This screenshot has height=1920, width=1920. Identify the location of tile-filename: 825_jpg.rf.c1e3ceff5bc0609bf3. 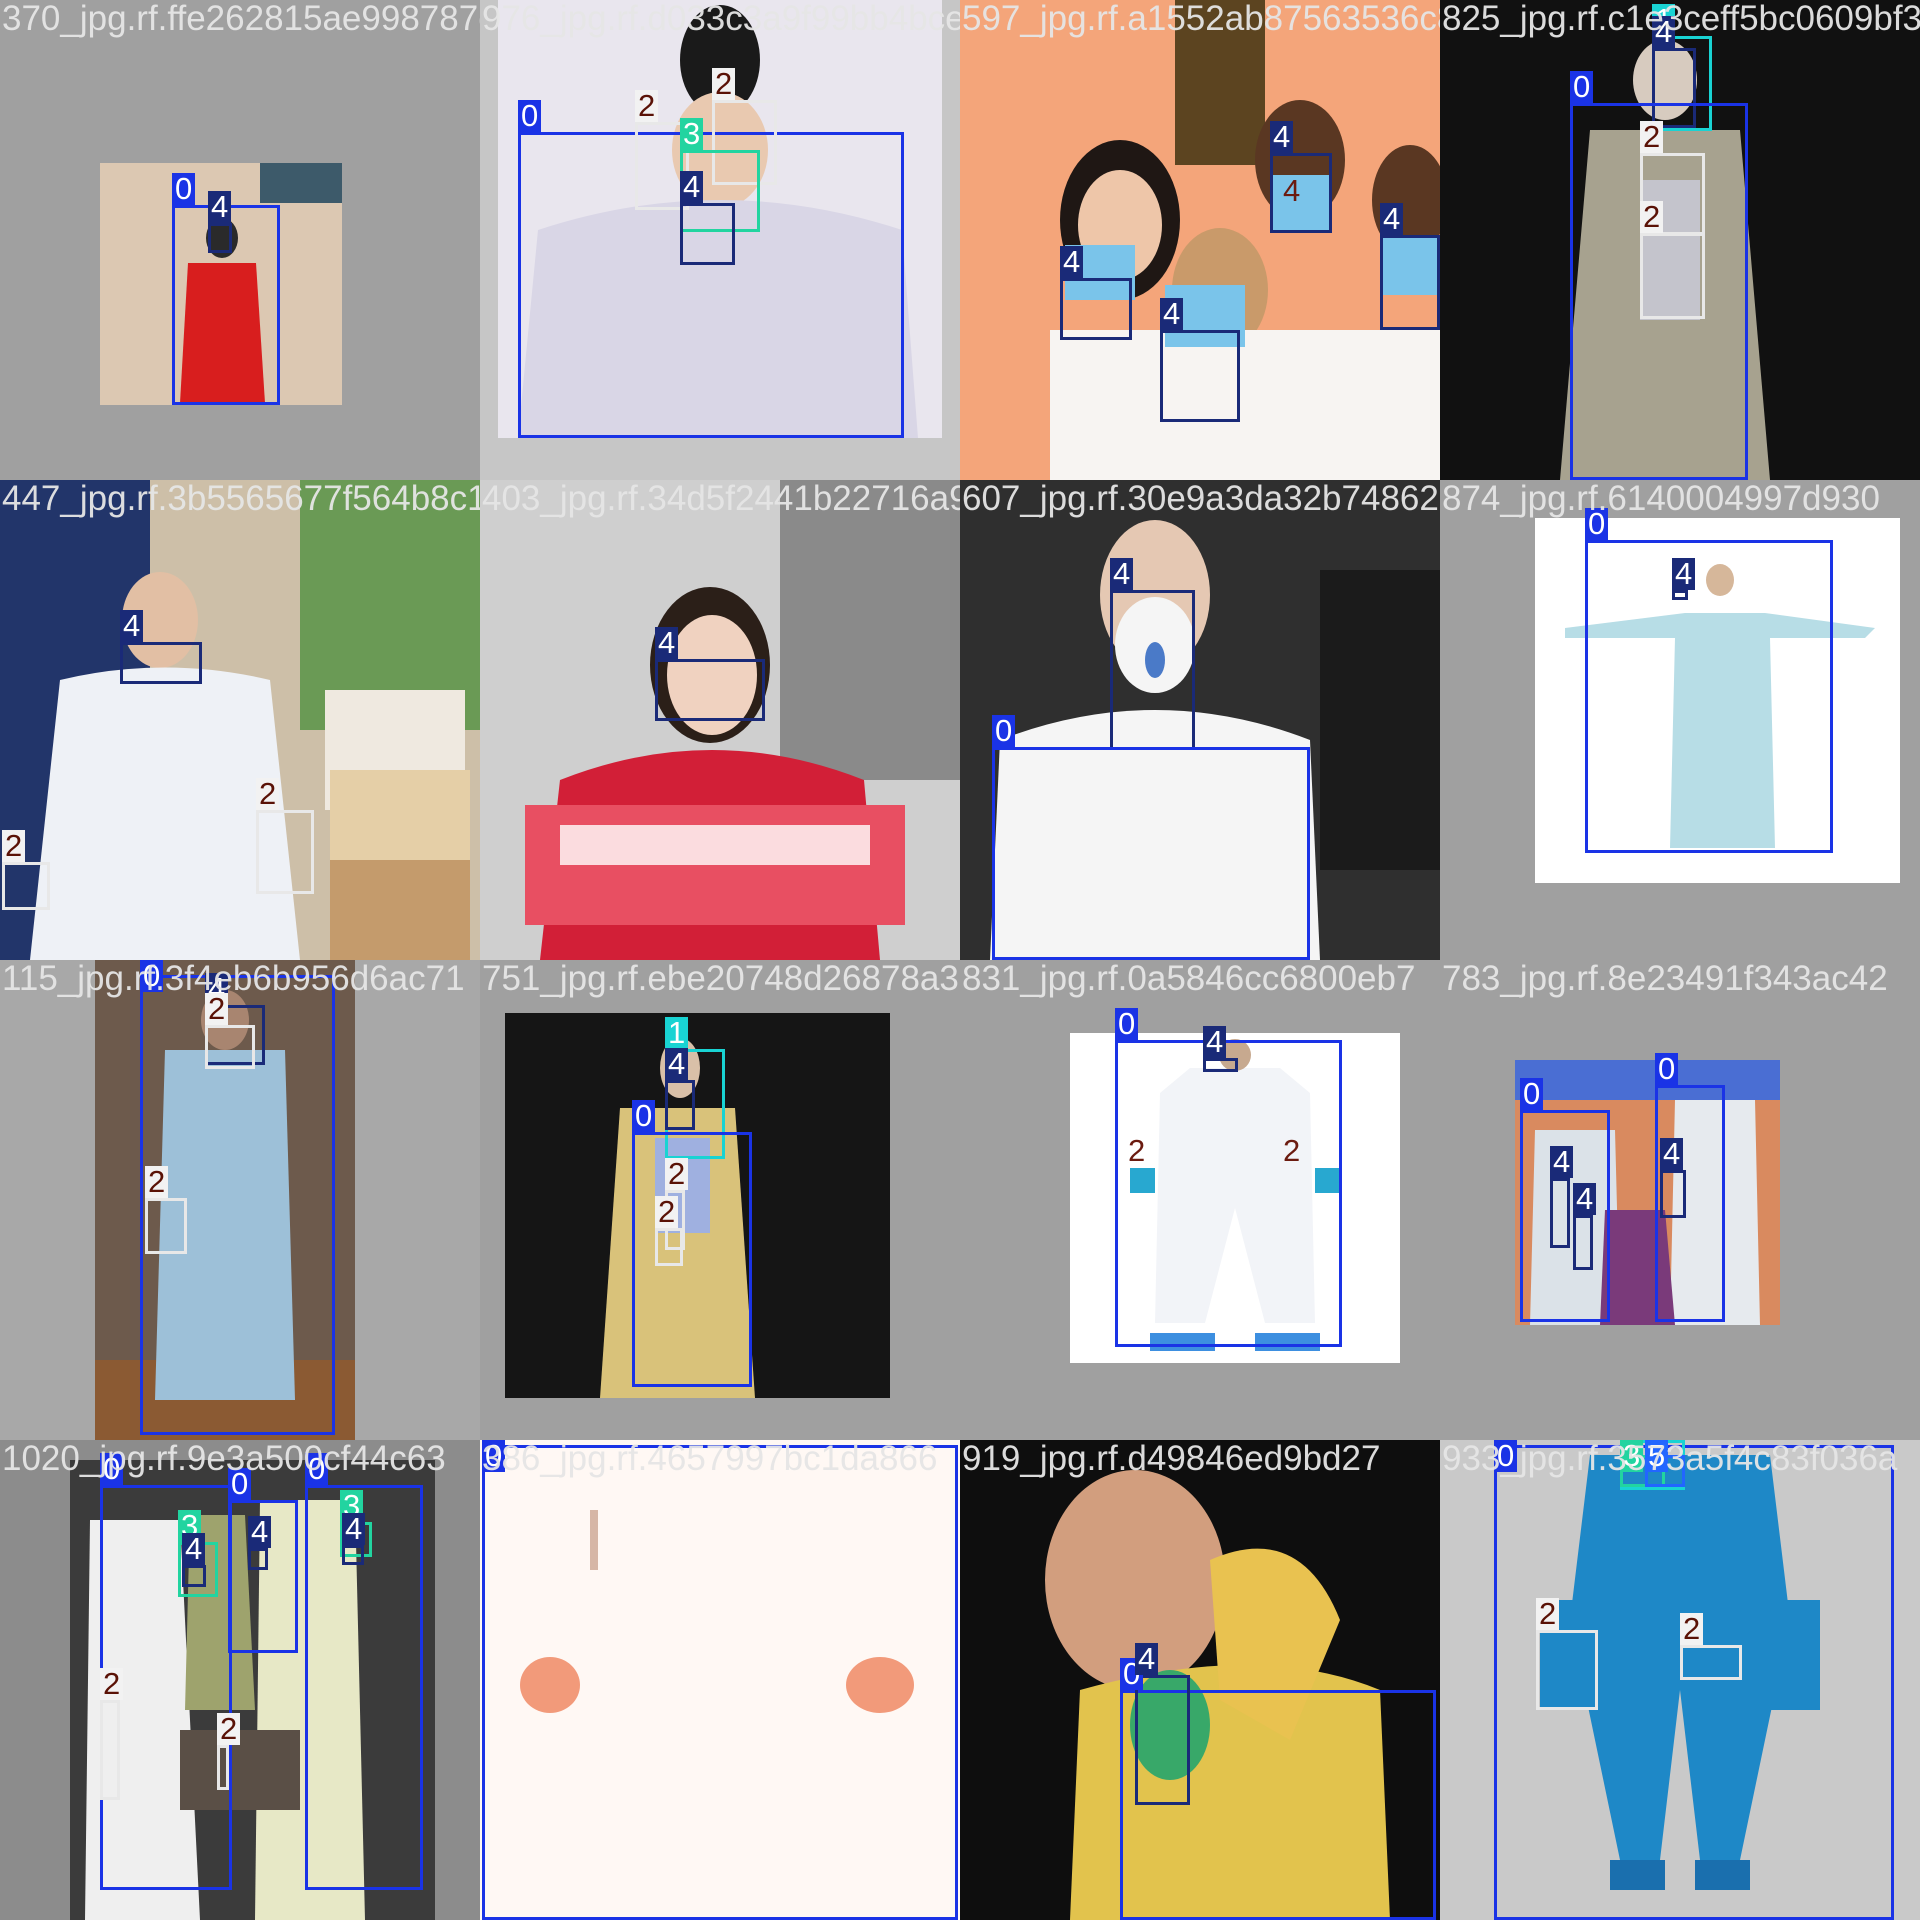
(1681, 19).